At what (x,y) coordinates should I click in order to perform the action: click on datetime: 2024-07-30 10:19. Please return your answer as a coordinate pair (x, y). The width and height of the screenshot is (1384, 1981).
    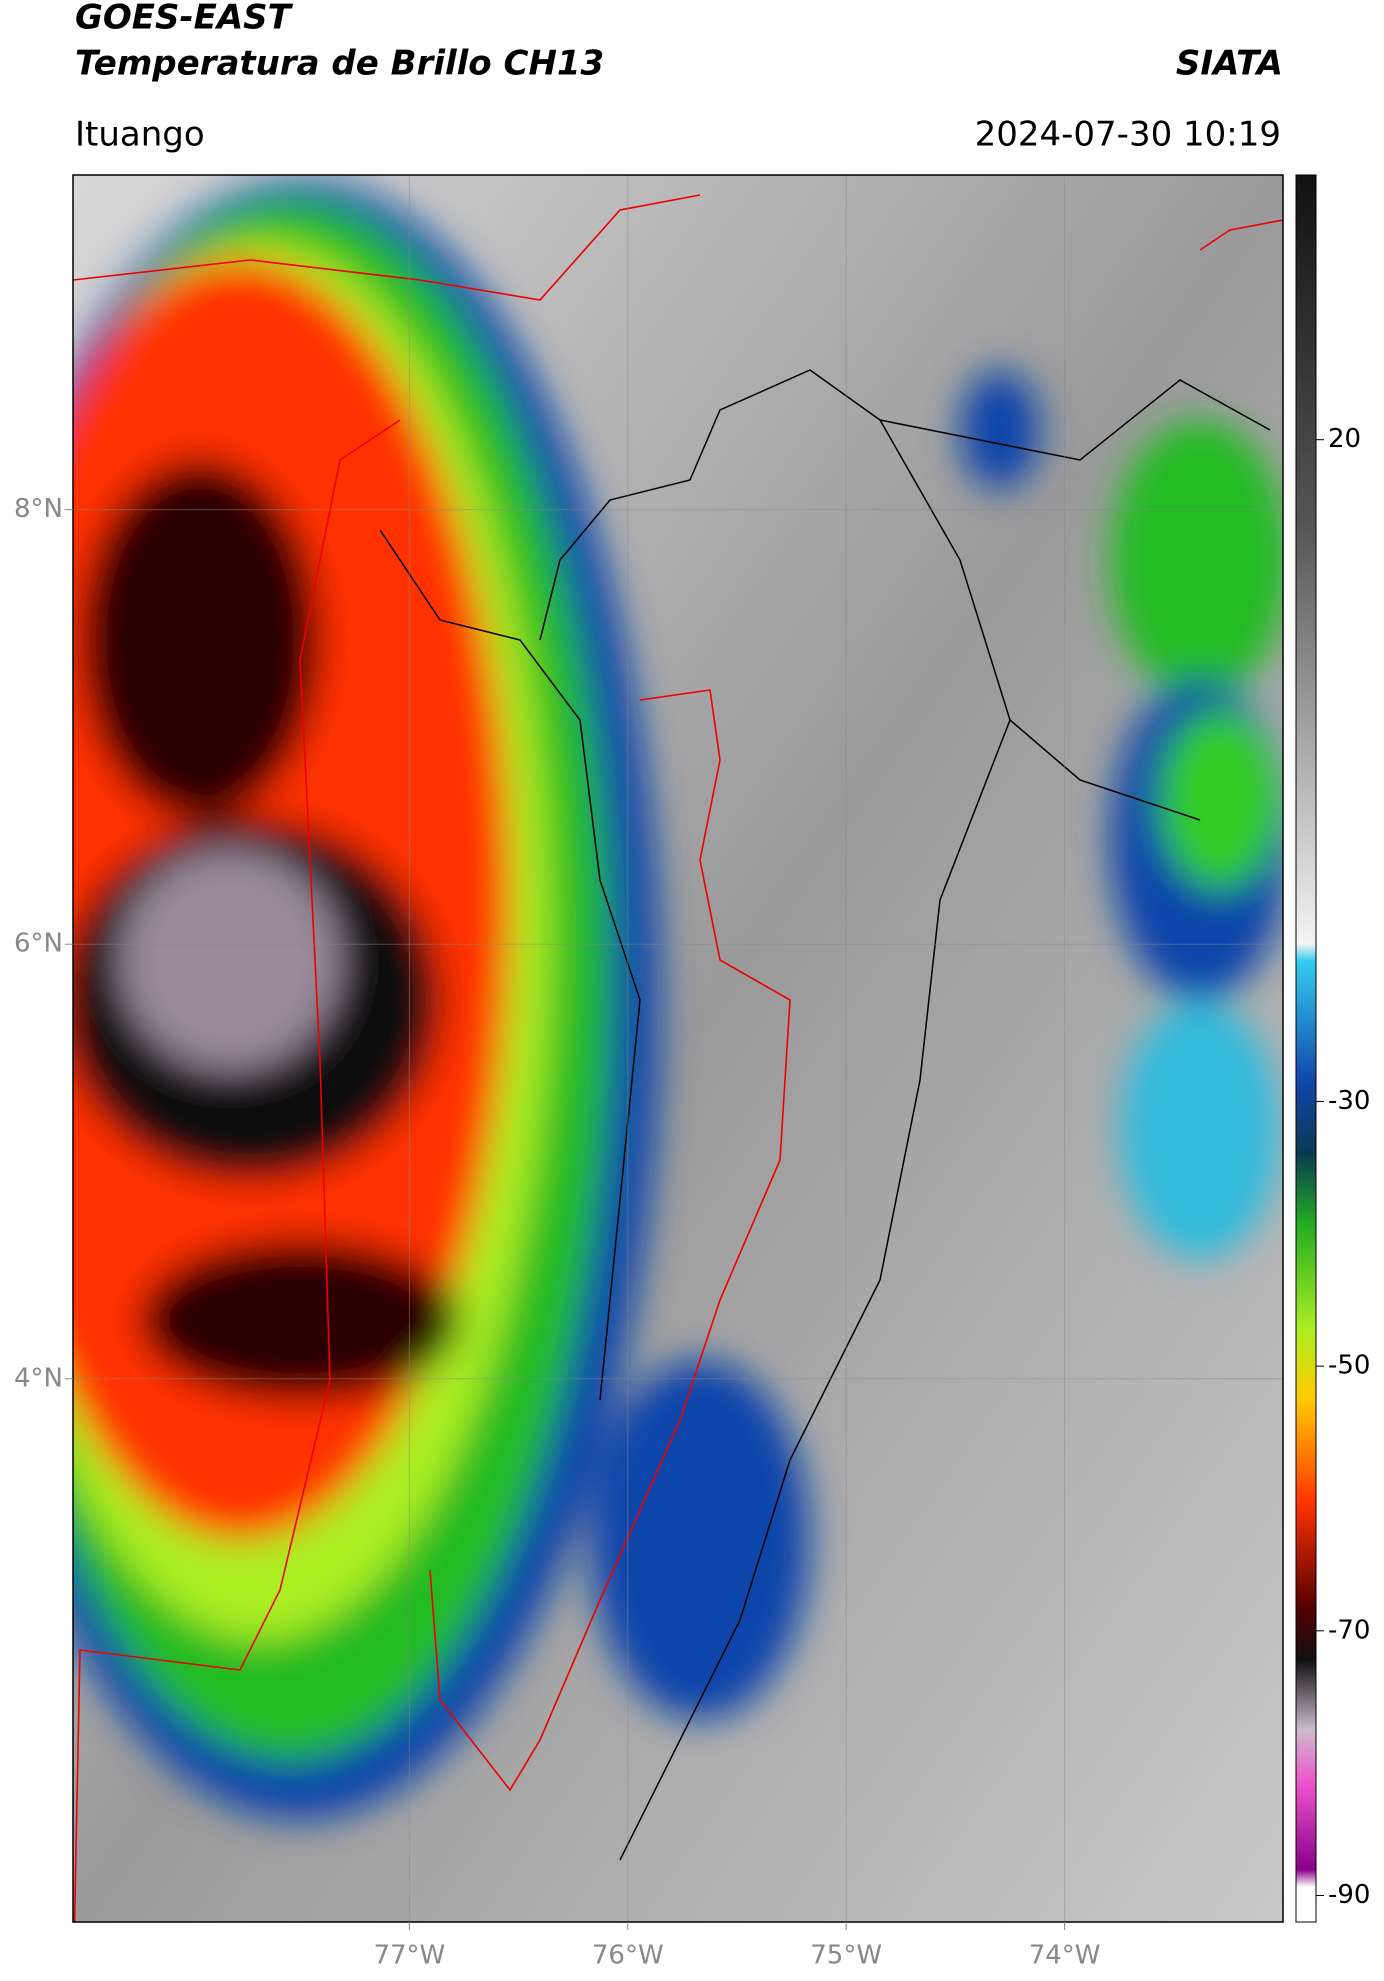
    Looking at the image, I should click on (1128, 135).